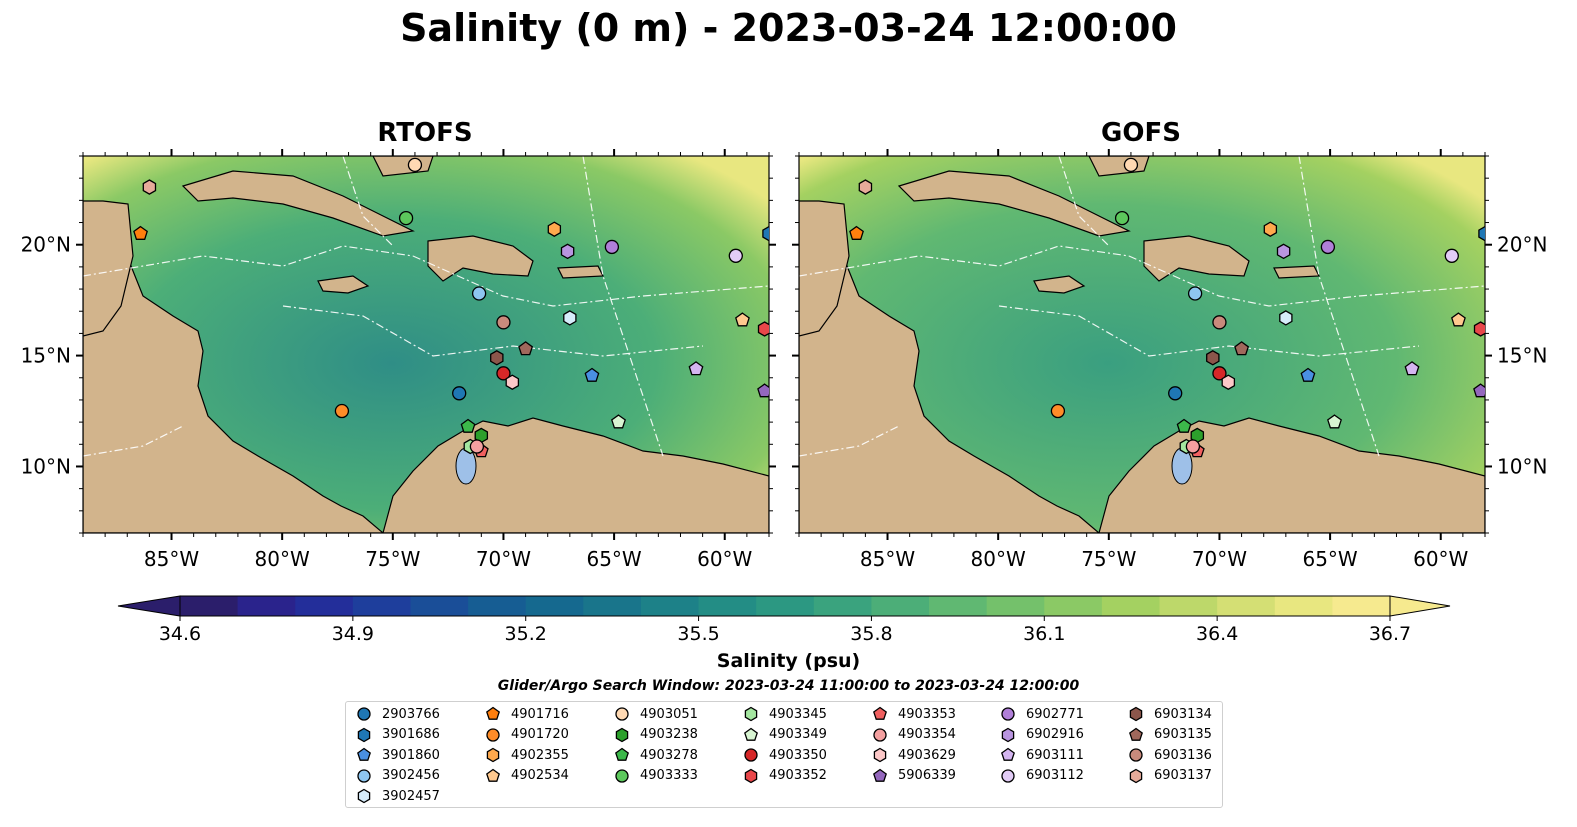  I want to click on legend-entry: 4902534, so click(527, 776).